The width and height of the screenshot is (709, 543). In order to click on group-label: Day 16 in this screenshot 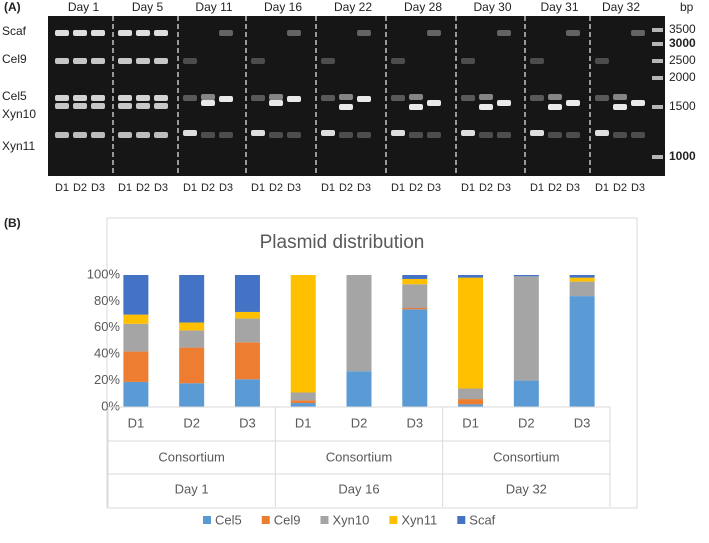, I will do `click(358, 488)`.